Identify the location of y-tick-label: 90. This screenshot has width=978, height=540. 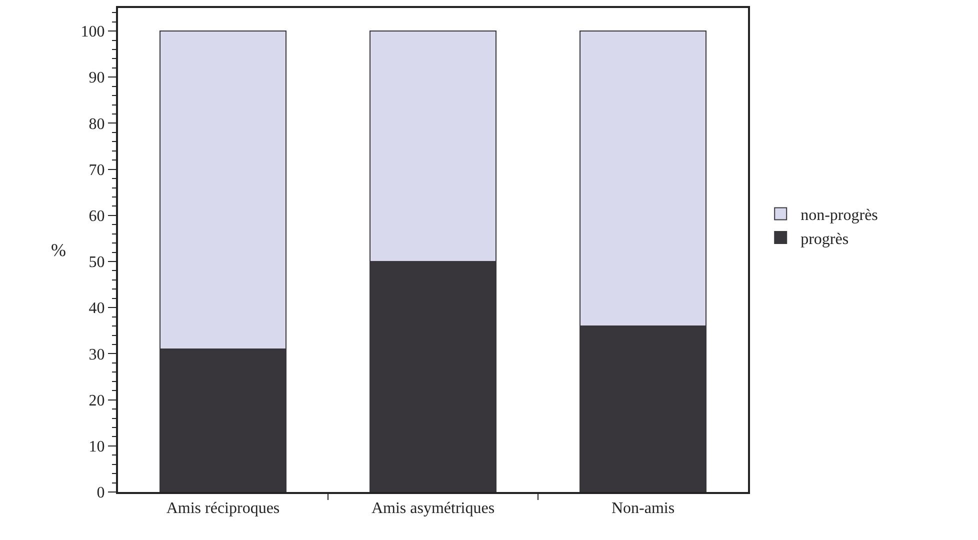
(96, 78).